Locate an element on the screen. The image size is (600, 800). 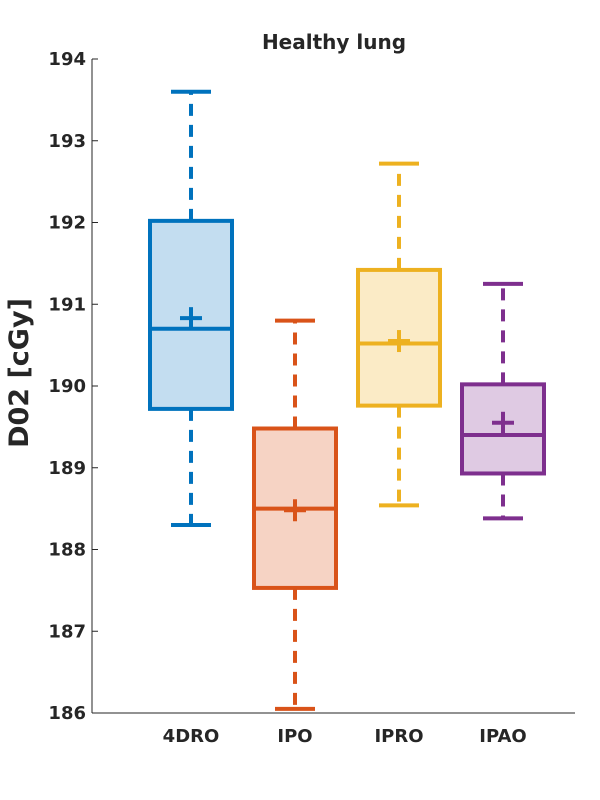
y-tick-label: 188 is located at coordinates (67, 550).